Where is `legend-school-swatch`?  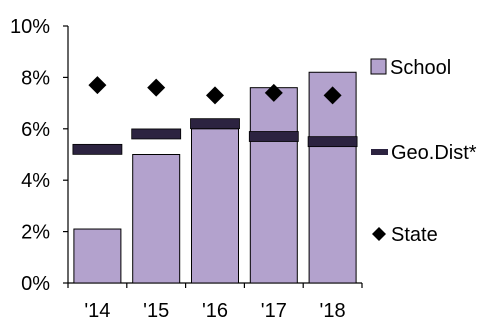
legend-school-swatch is located at coordinates (378, 66).